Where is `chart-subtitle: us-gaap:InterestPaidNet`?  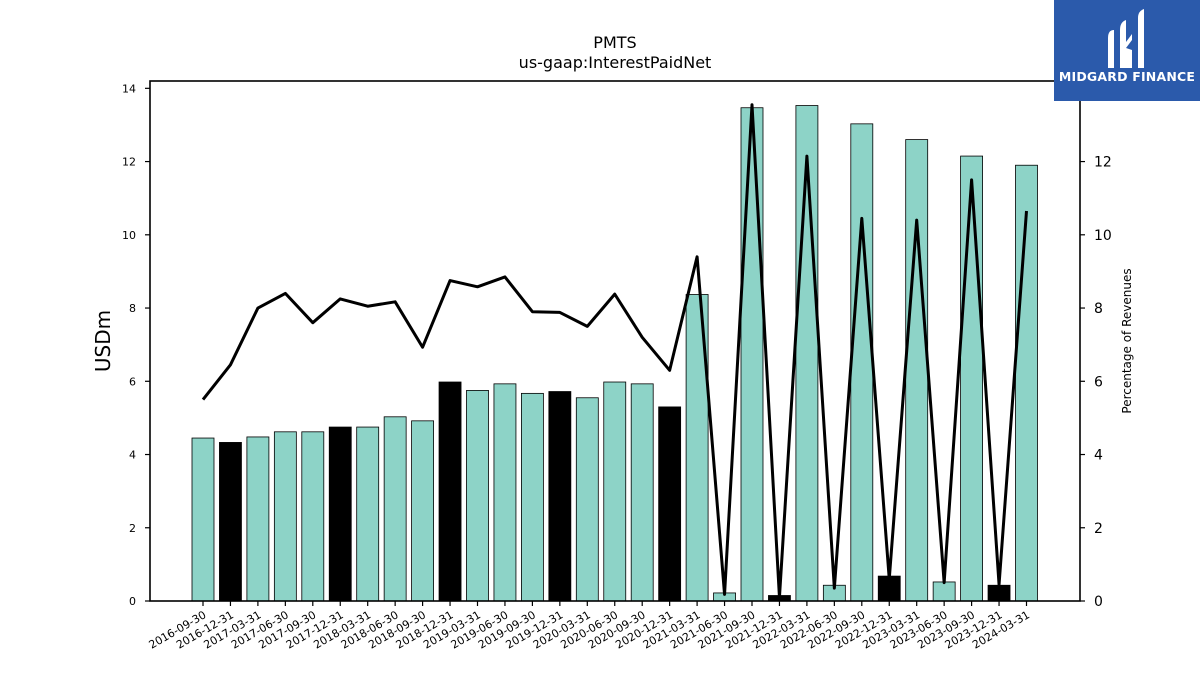
chart-subtitle: us-gaap:InterestPaidNet is located at coordinates (615, 62).